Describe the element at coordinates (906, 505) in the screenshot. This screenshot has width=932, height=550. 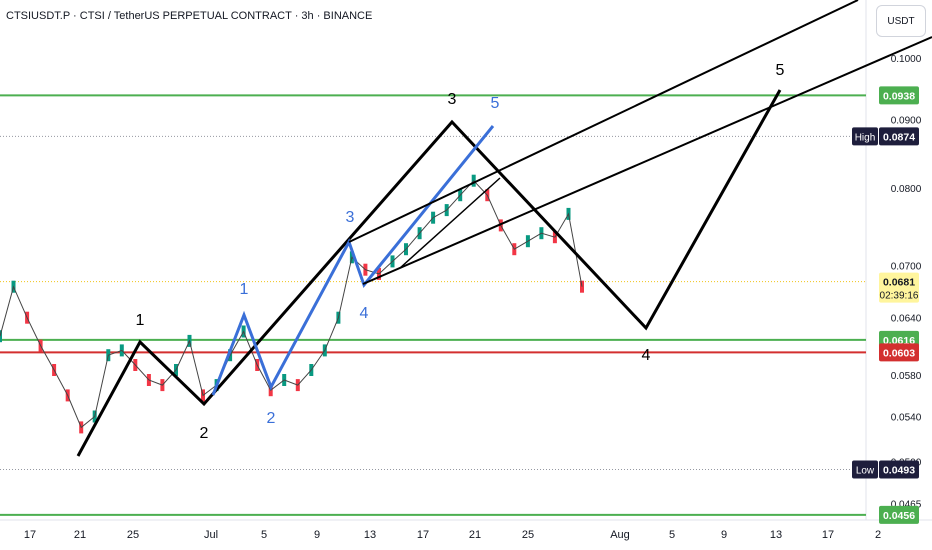
I see `price-tick-label: 0.0465` at that location.